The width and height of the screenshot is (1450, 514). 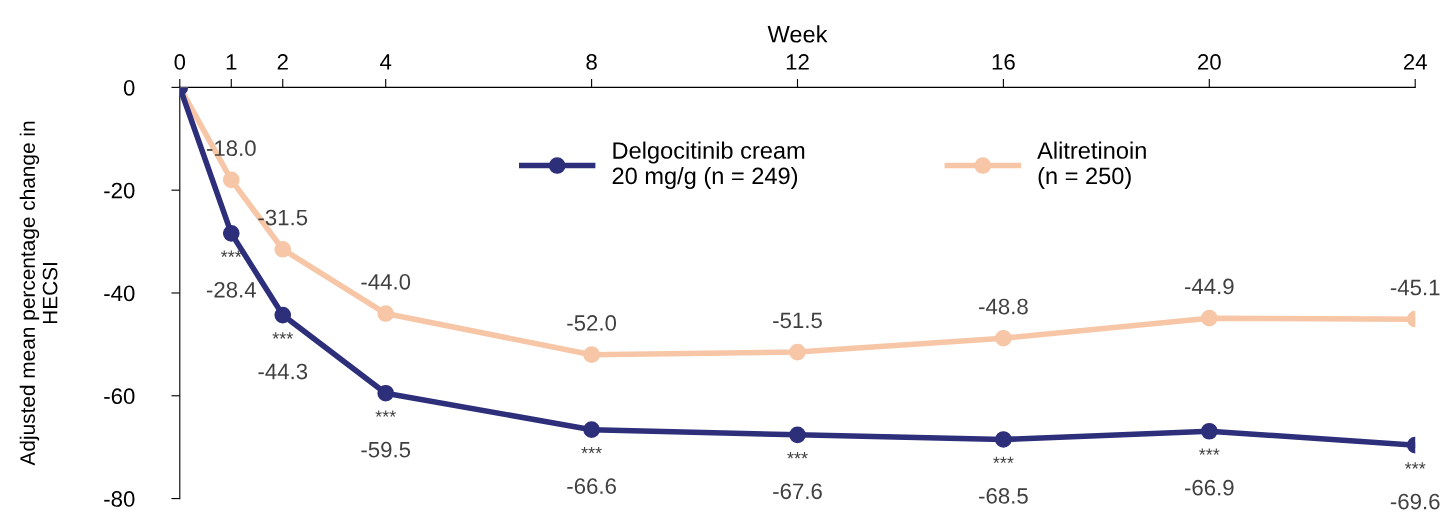 I want to click on x-tick-label: 2, so click(x=282, y=62).